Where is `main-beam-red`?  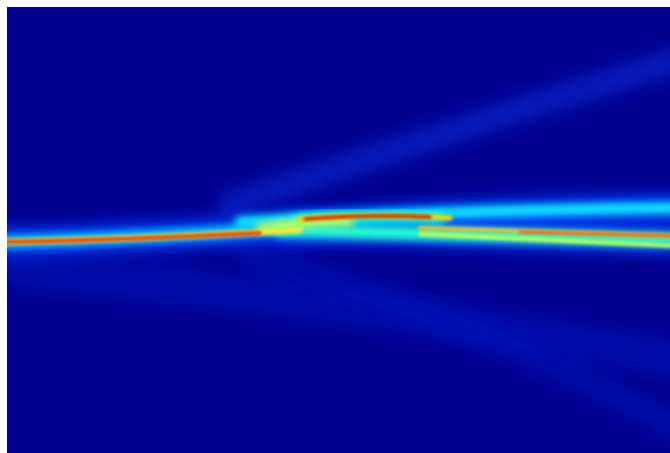
main-beam-red is located at coordinates (134, 237).